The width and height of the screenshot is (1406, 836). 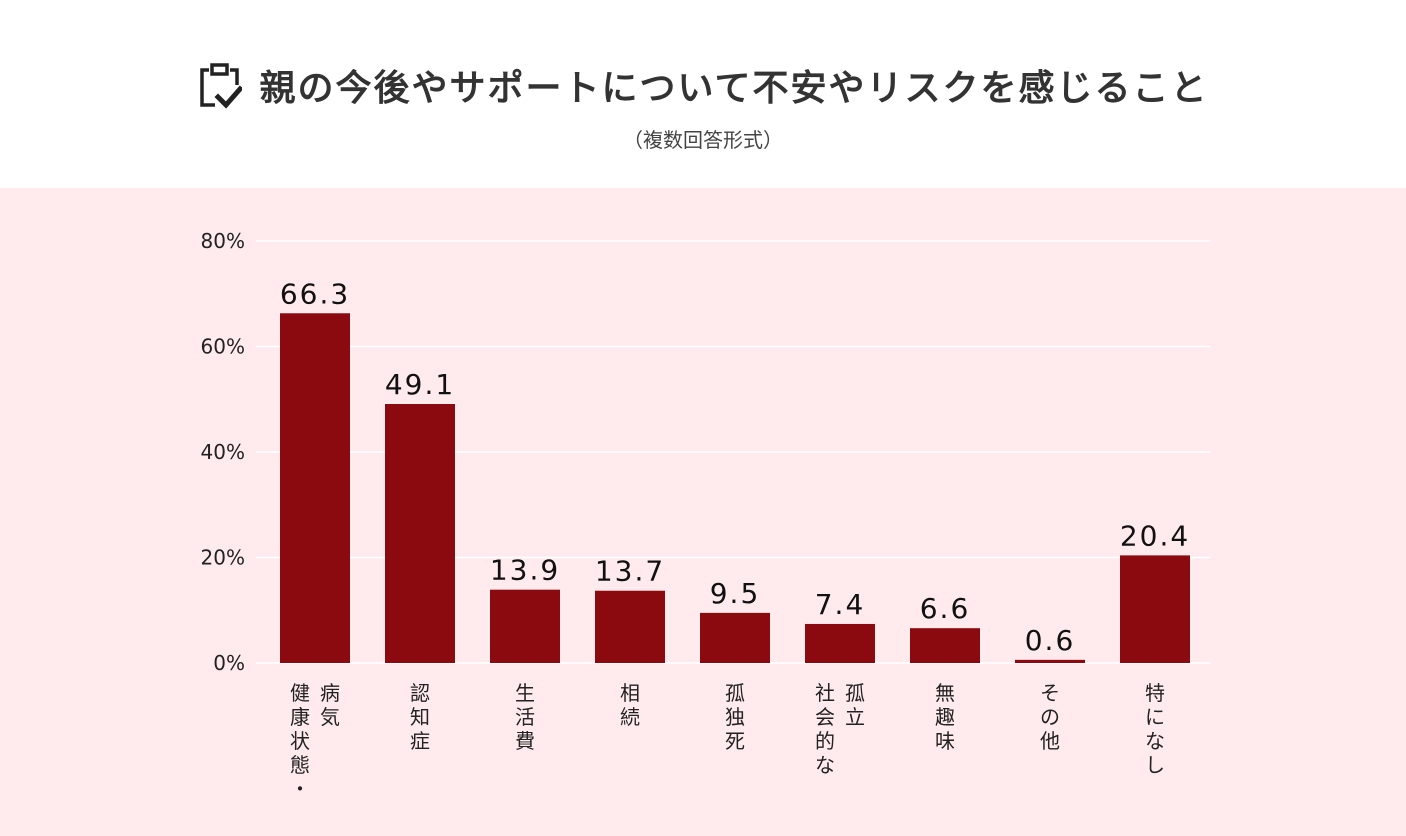 What do you see at coordinates (223, 347) in the screenshot?
I see `y-tick-label: 60%` at bounding box center [223, 347].